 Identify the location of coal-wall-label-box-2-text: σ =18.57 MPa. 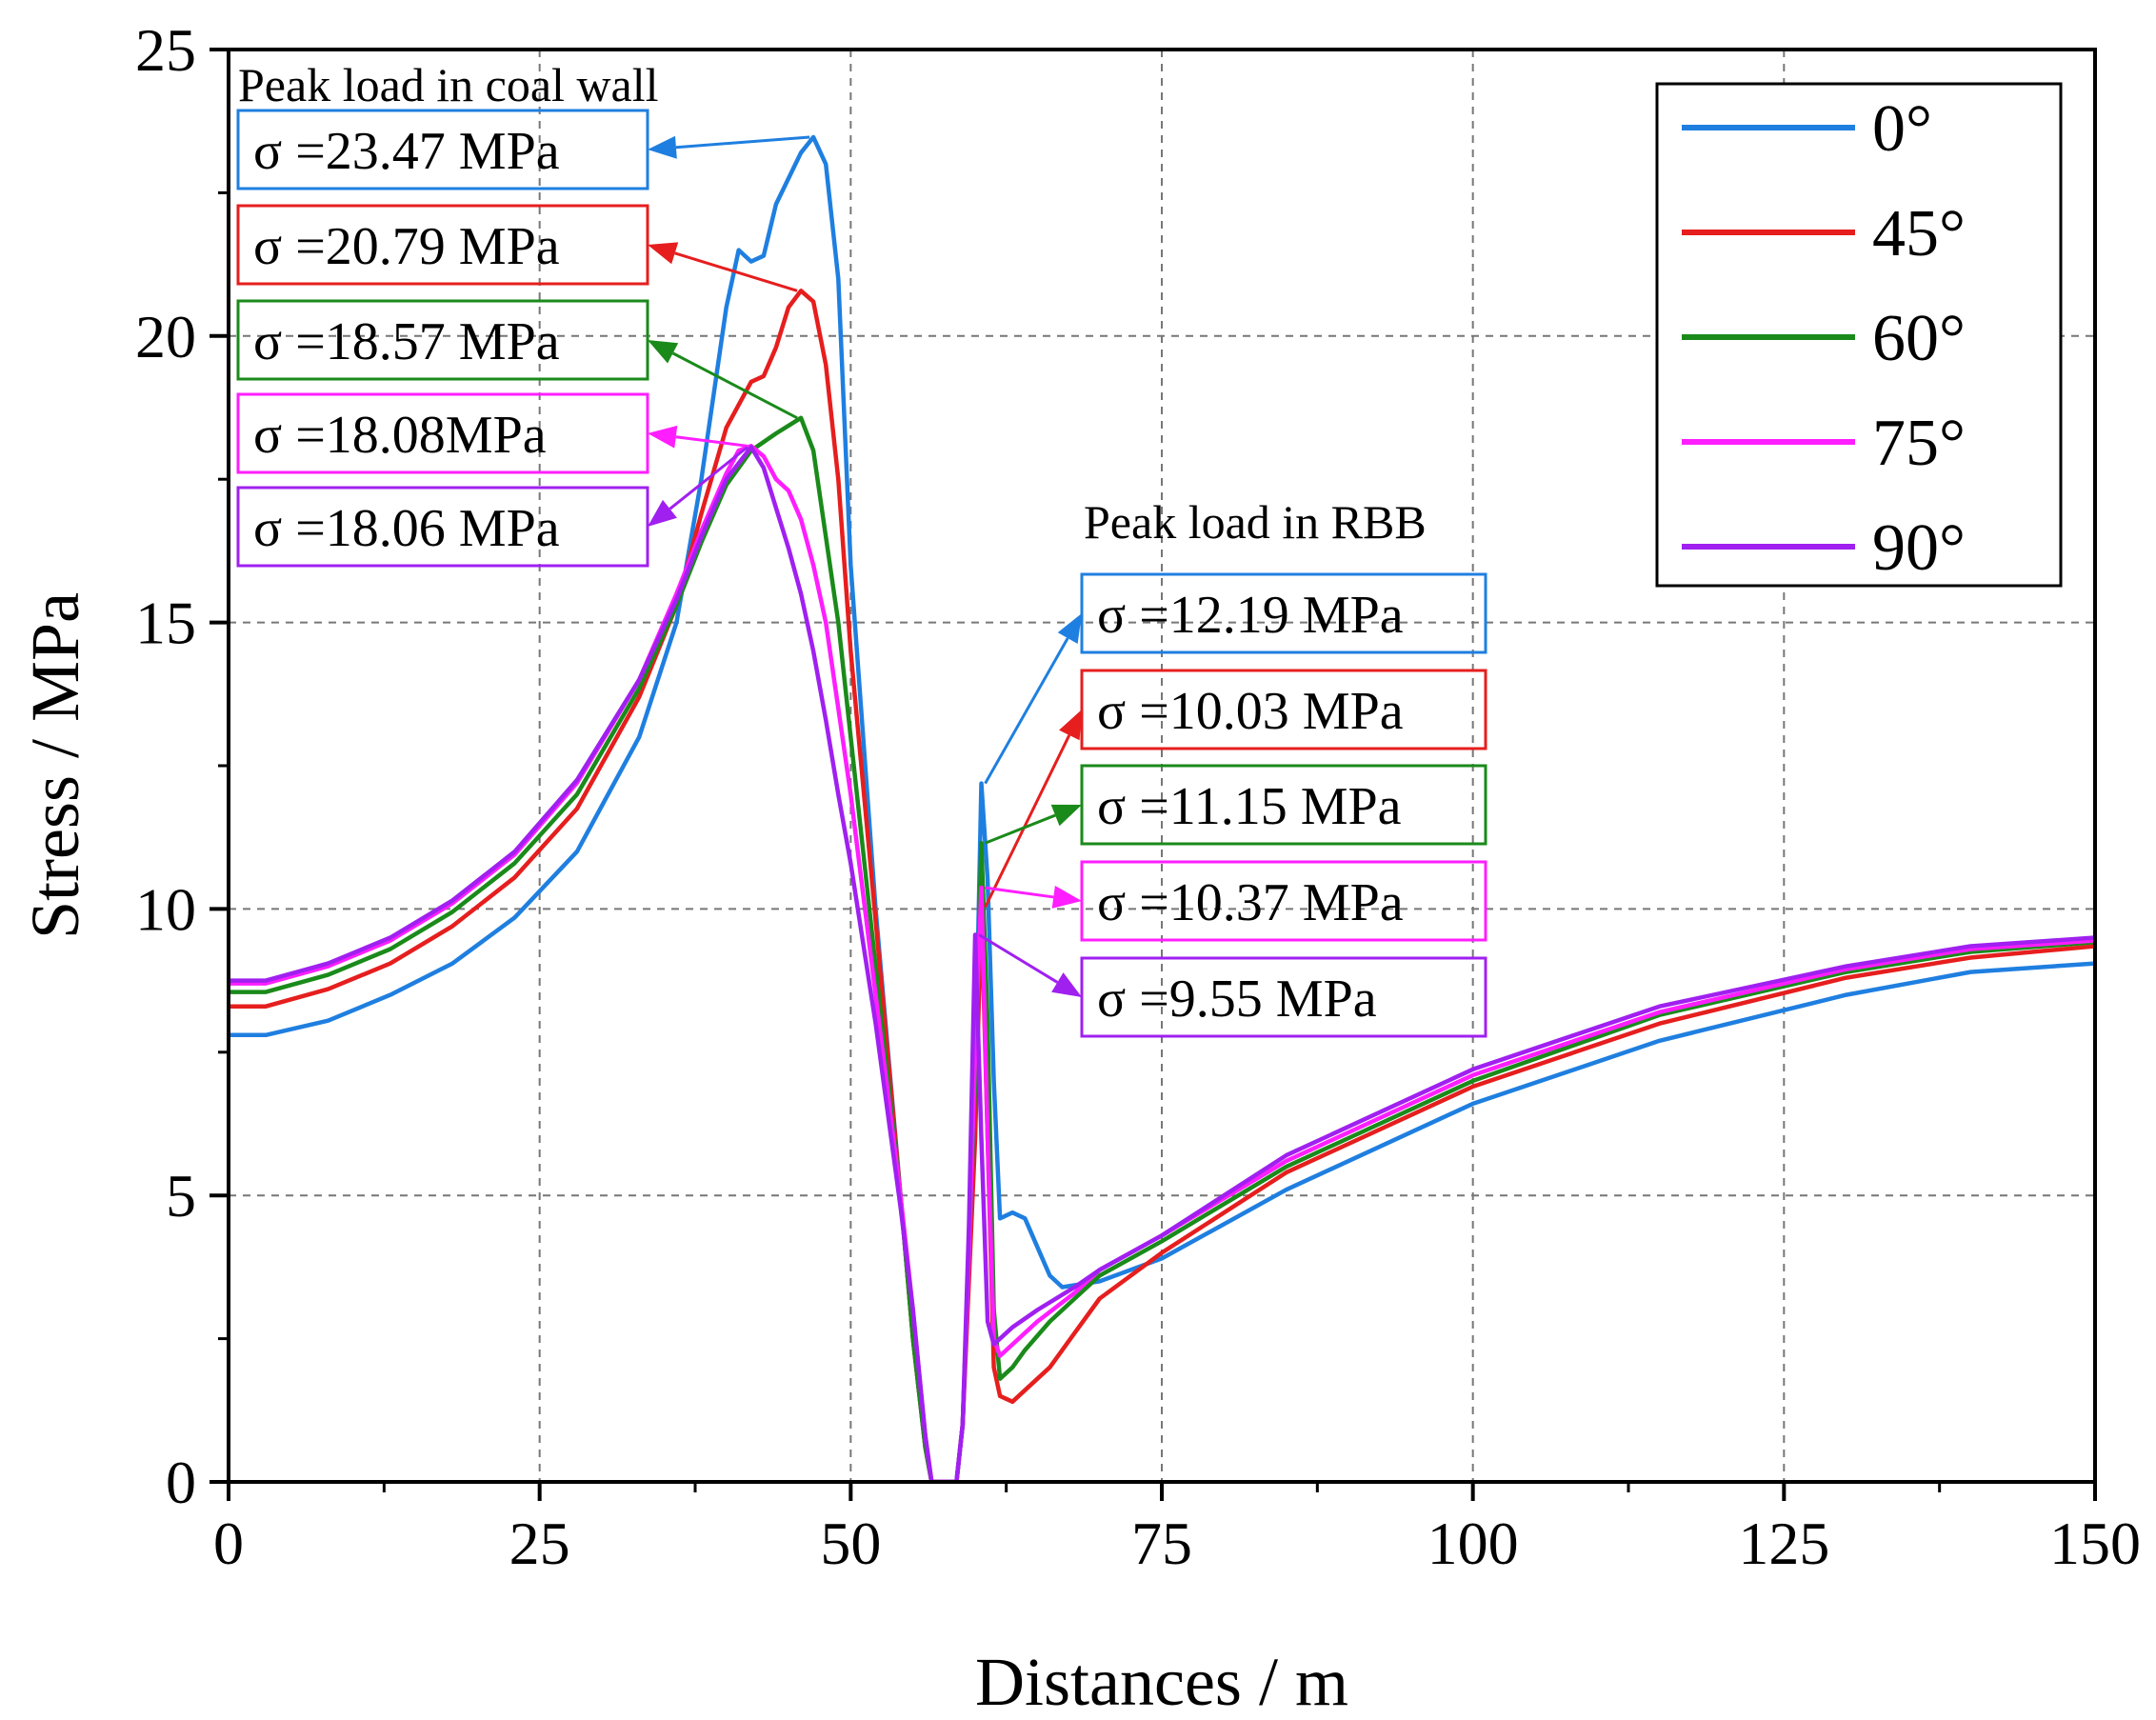
(407, 341).